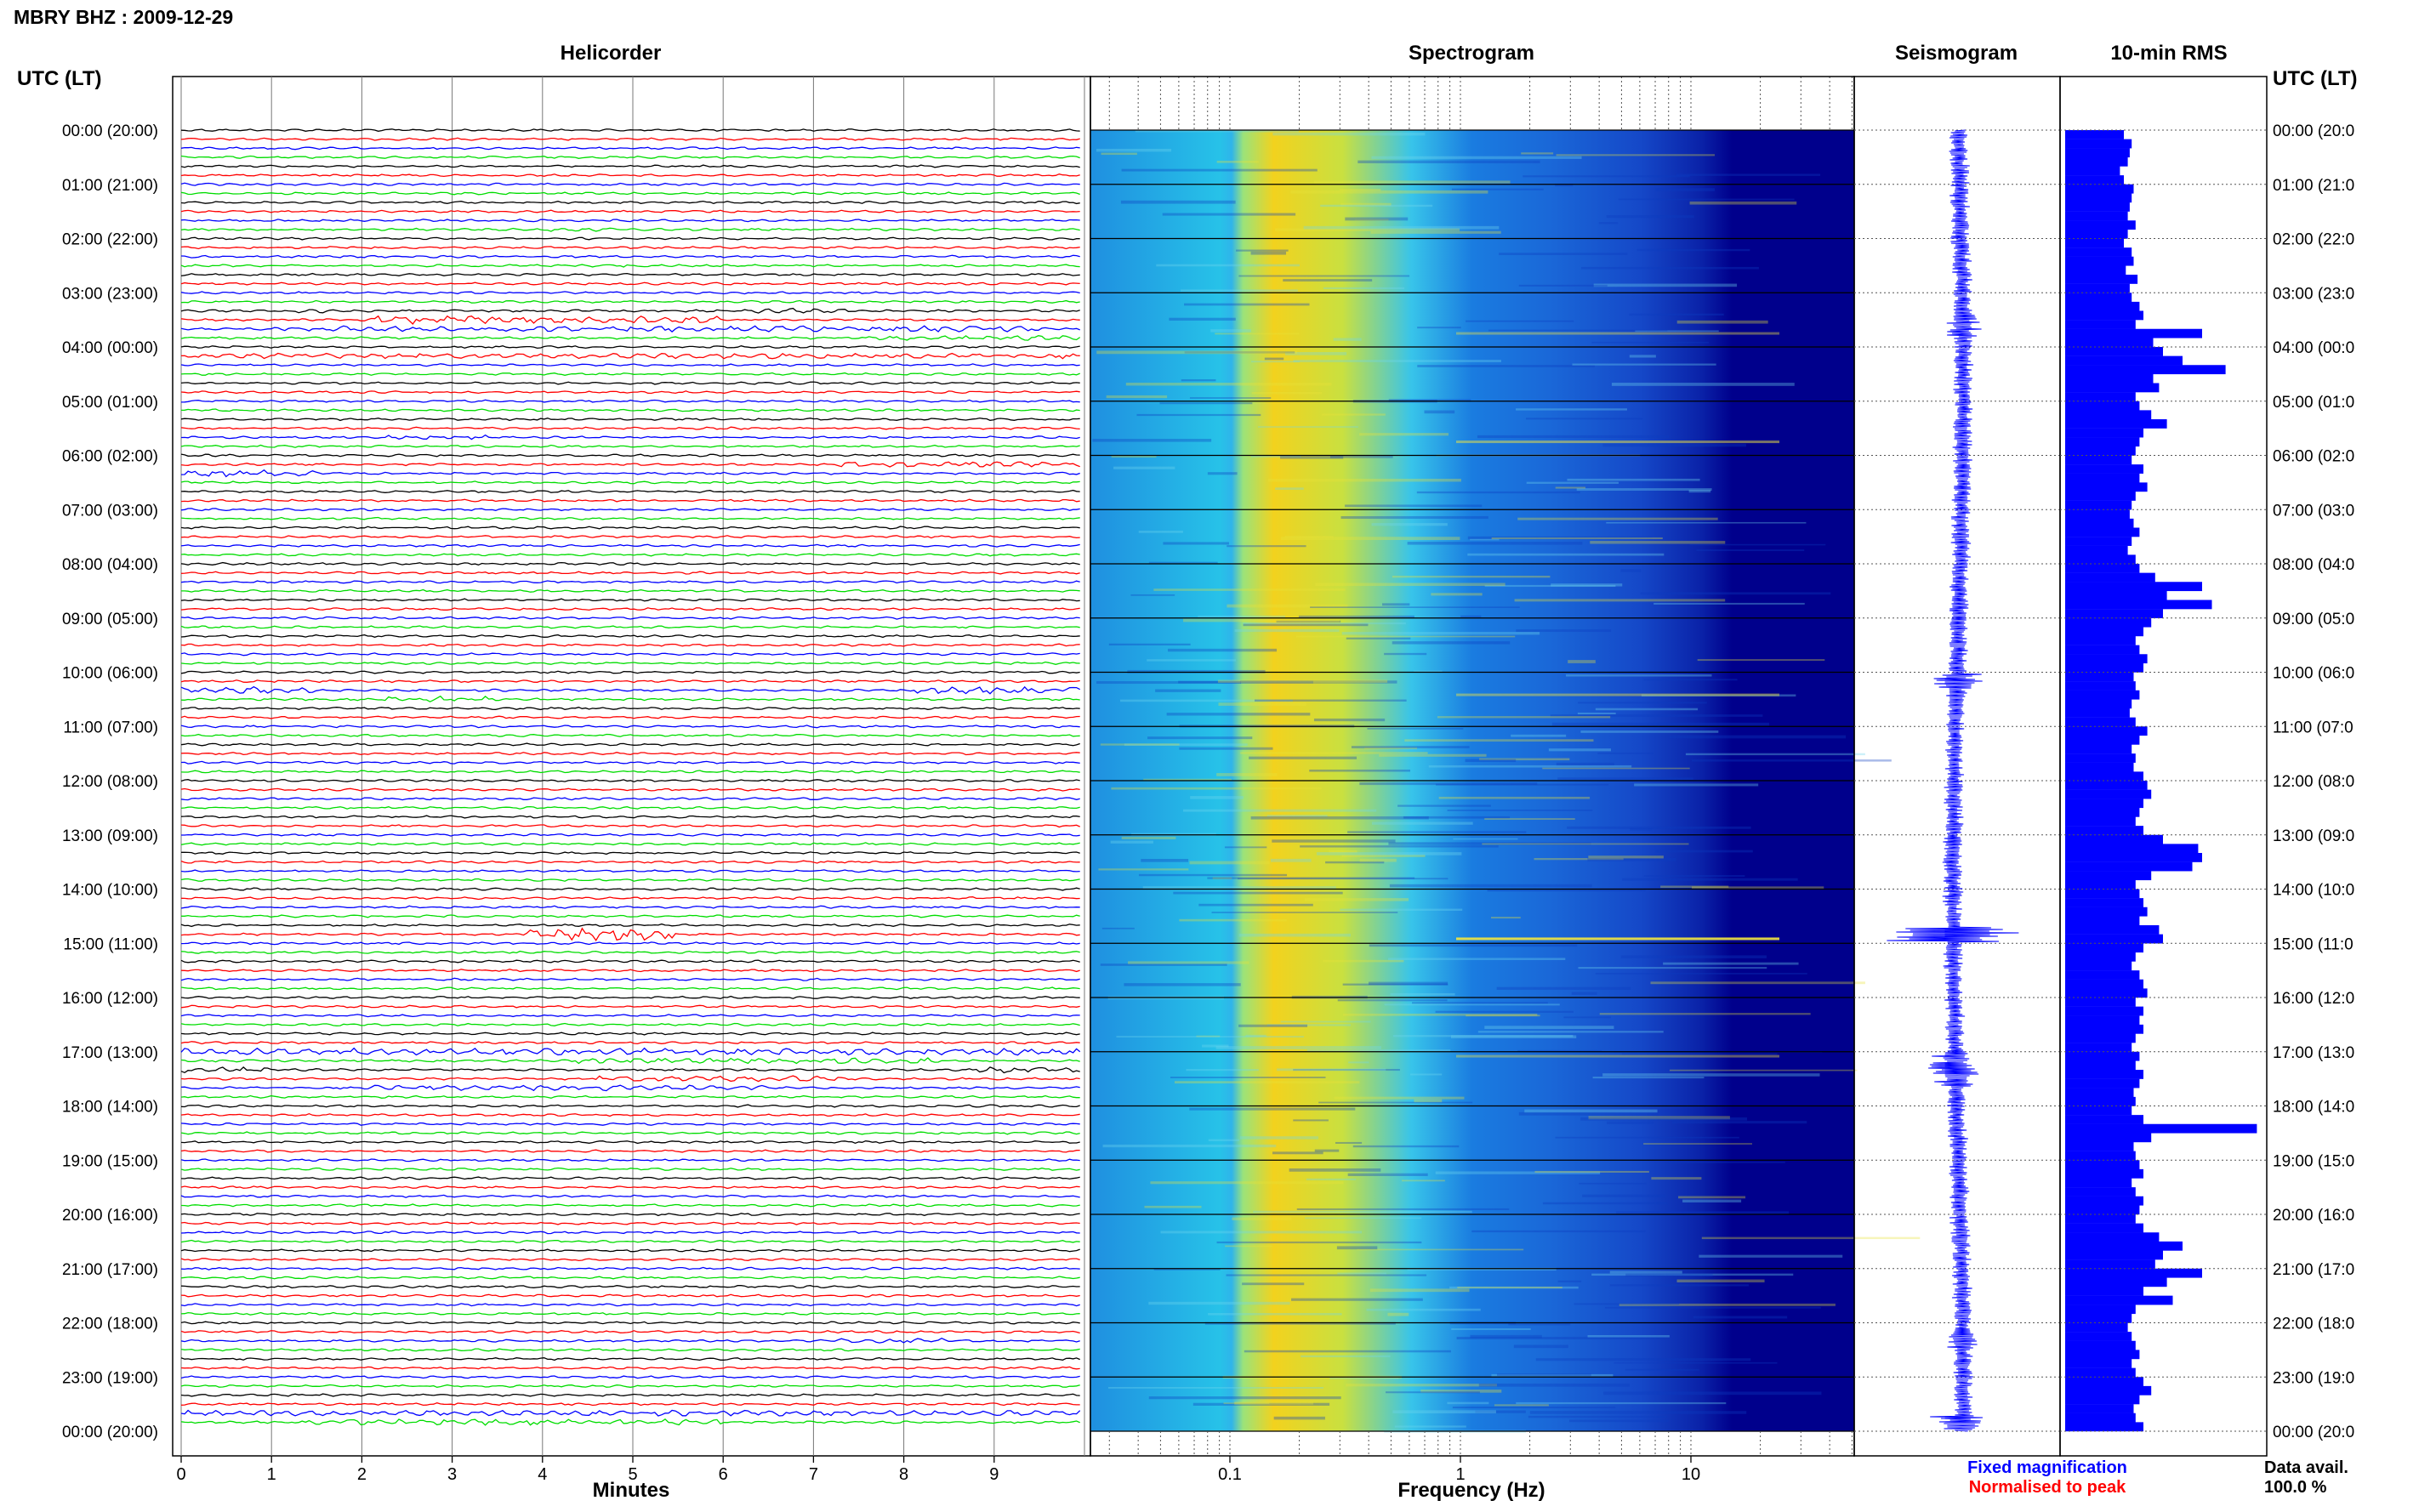 The height and width of the screenshot is (1512, 2419). What do you see at coordinates (110, 1108) in the screenshot?
I see `hour-label: 18:00 (14:00)` at bounding box center [110, 1108].